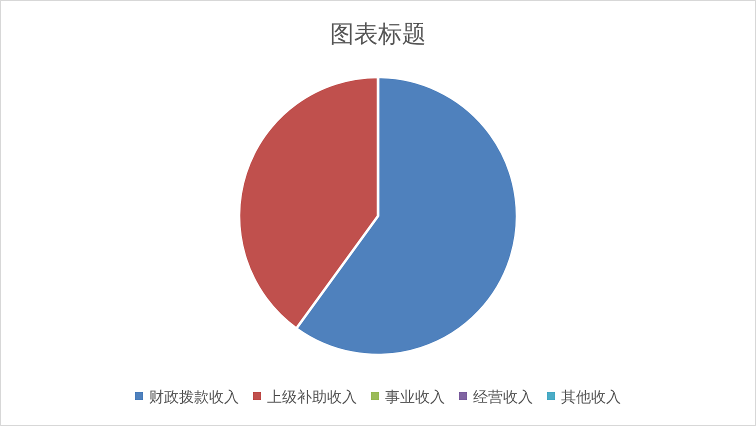 The width and height of the screenshot is (756, 426). I want to click on legend-label: 经营收入, so click(503, 397).